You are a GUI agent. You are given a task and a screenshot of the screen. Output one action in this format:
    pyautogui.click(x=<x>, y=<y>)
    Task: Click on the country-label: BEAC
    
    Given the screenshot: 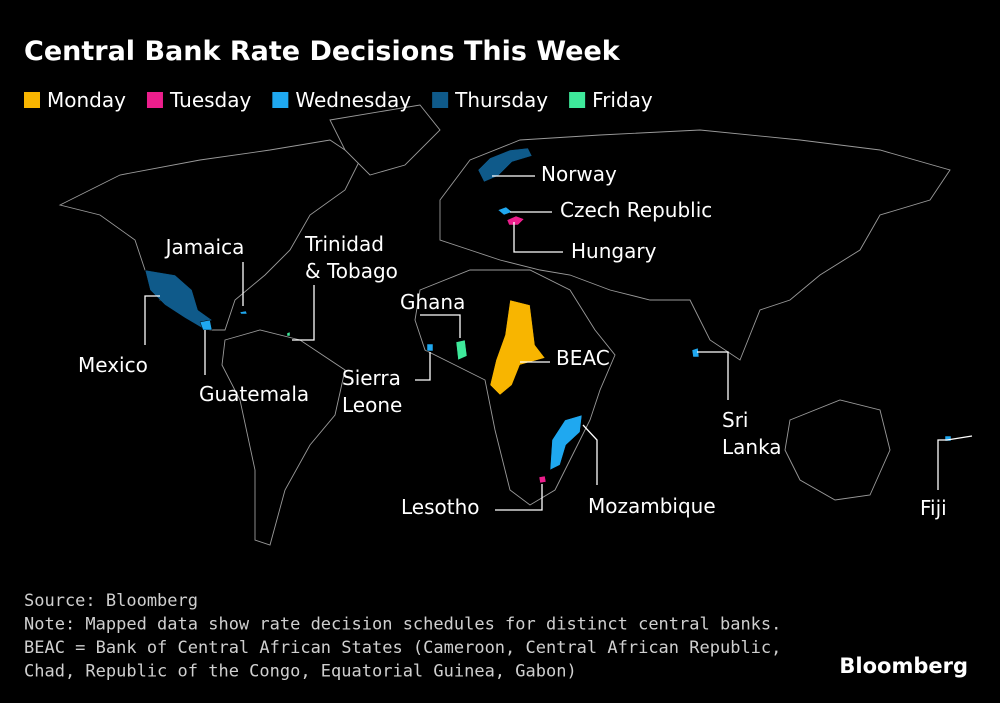 What is the action you would take?
    pyautogui.click(x=583, y=358)
    